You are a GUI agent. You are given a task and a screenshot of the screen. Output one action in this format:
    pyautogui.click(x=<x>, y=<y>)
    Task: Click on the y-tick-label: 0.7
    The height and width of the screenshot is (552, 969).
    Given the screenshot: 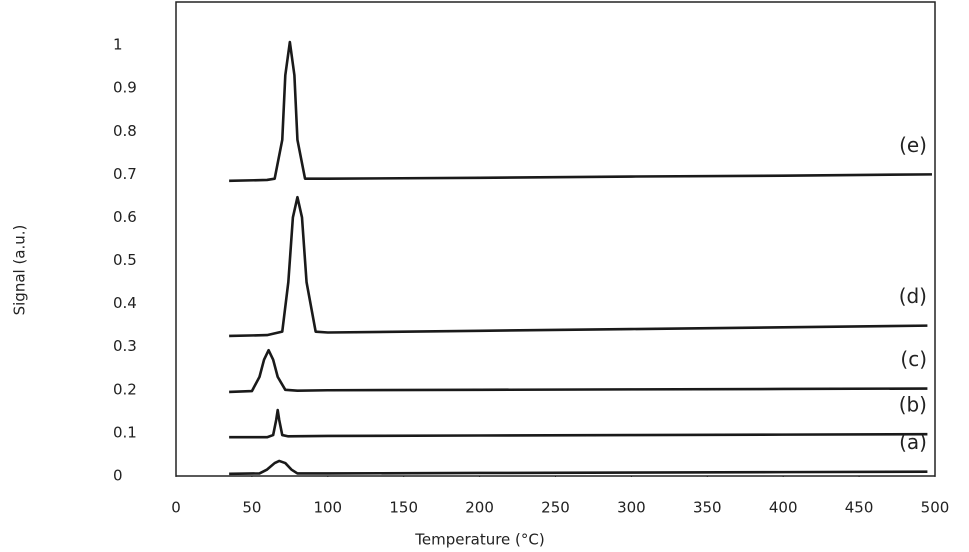 What is the action you would take?
    pyautogui.click(x=125, y=174)
    